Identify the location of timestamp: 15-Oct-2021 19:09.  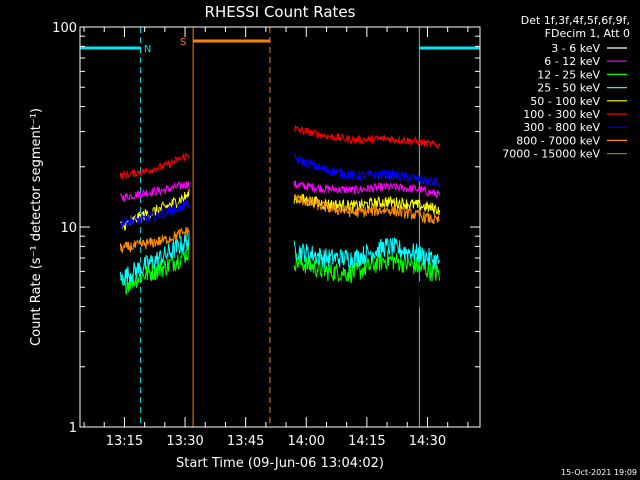
(599, 472).